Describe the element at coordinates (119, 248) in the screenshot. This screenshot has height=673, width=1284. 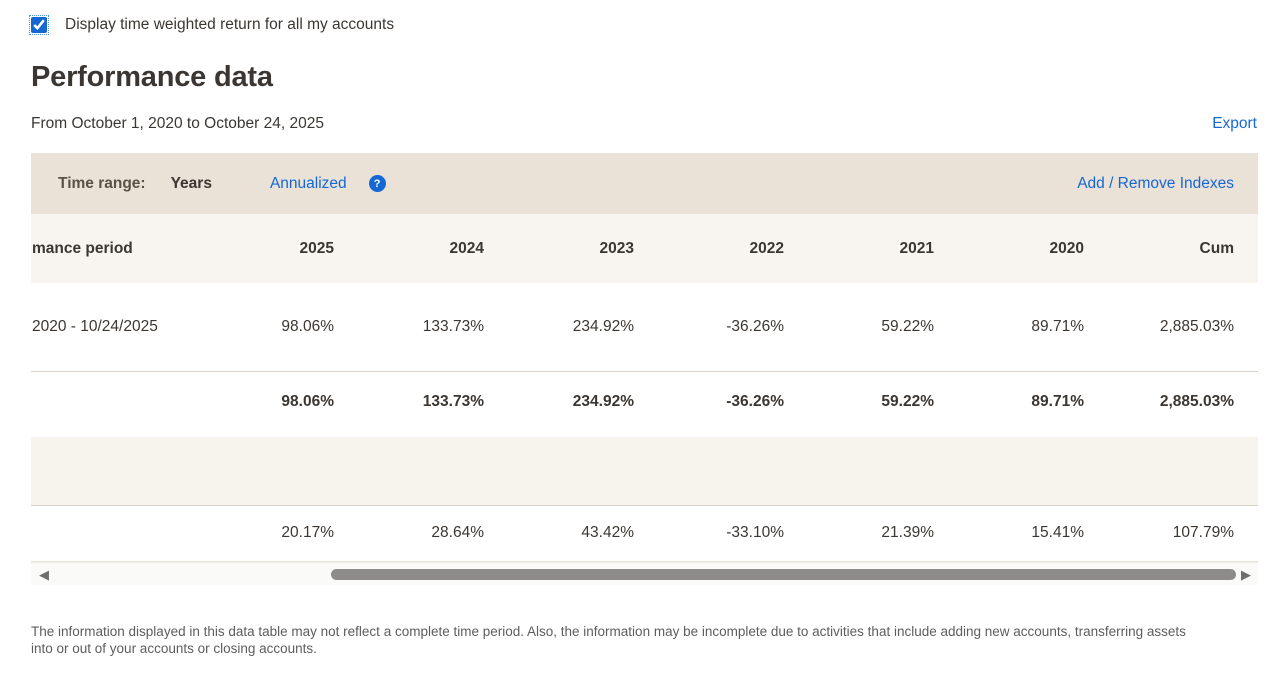
I see `col-header-performance-period: mance period` at that location.